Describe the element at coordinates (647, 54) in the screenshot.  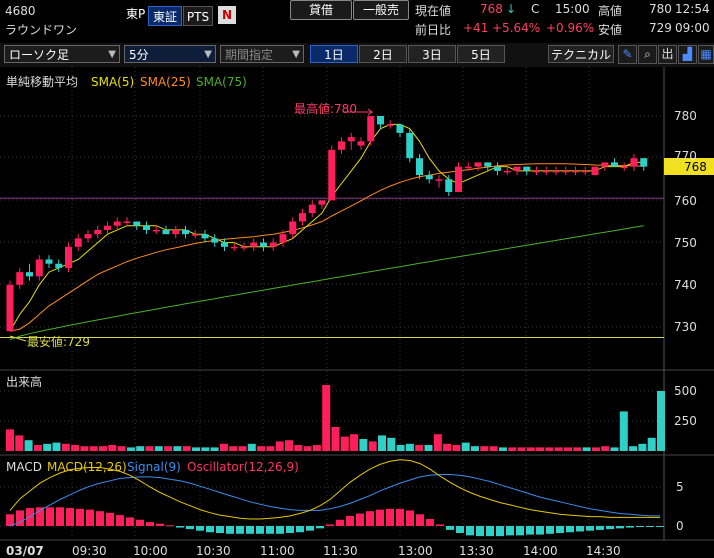
I see `zoom-icon: ⌕` at that location.